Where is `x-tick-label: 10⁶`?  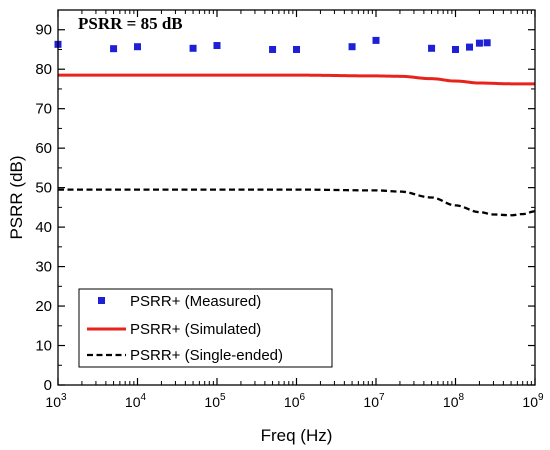 x-tick-label: 10⁶ is located at coordinates (295, 401).